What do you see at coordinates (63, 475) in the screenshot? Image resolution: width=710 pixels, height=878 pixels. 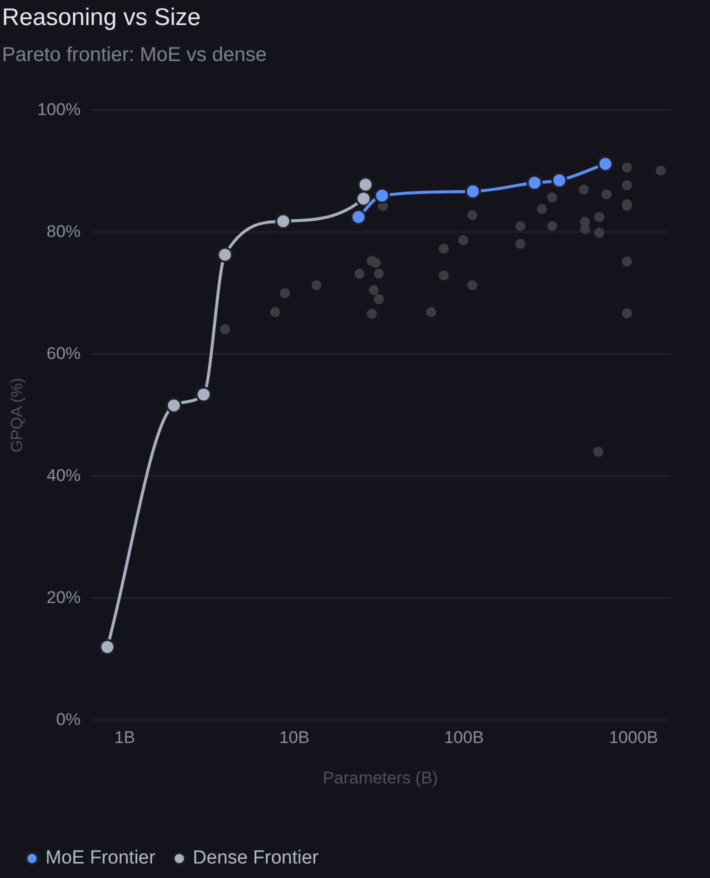 I see `y-tick-label: 40%` at bounding box center [63, 475].